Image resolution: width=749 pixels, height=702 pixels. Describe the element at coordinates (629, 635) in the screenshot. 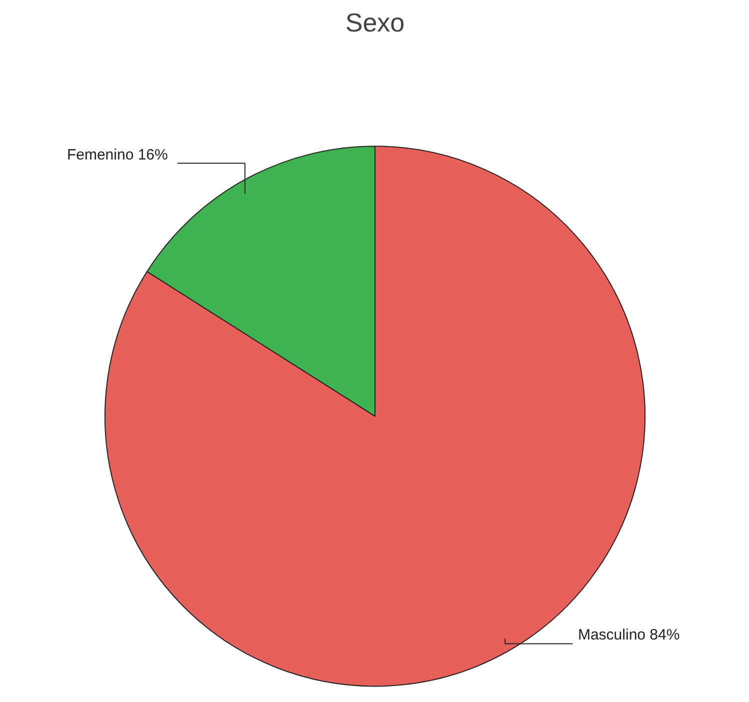

I see `slice-label: Masculino 84%` at that location.